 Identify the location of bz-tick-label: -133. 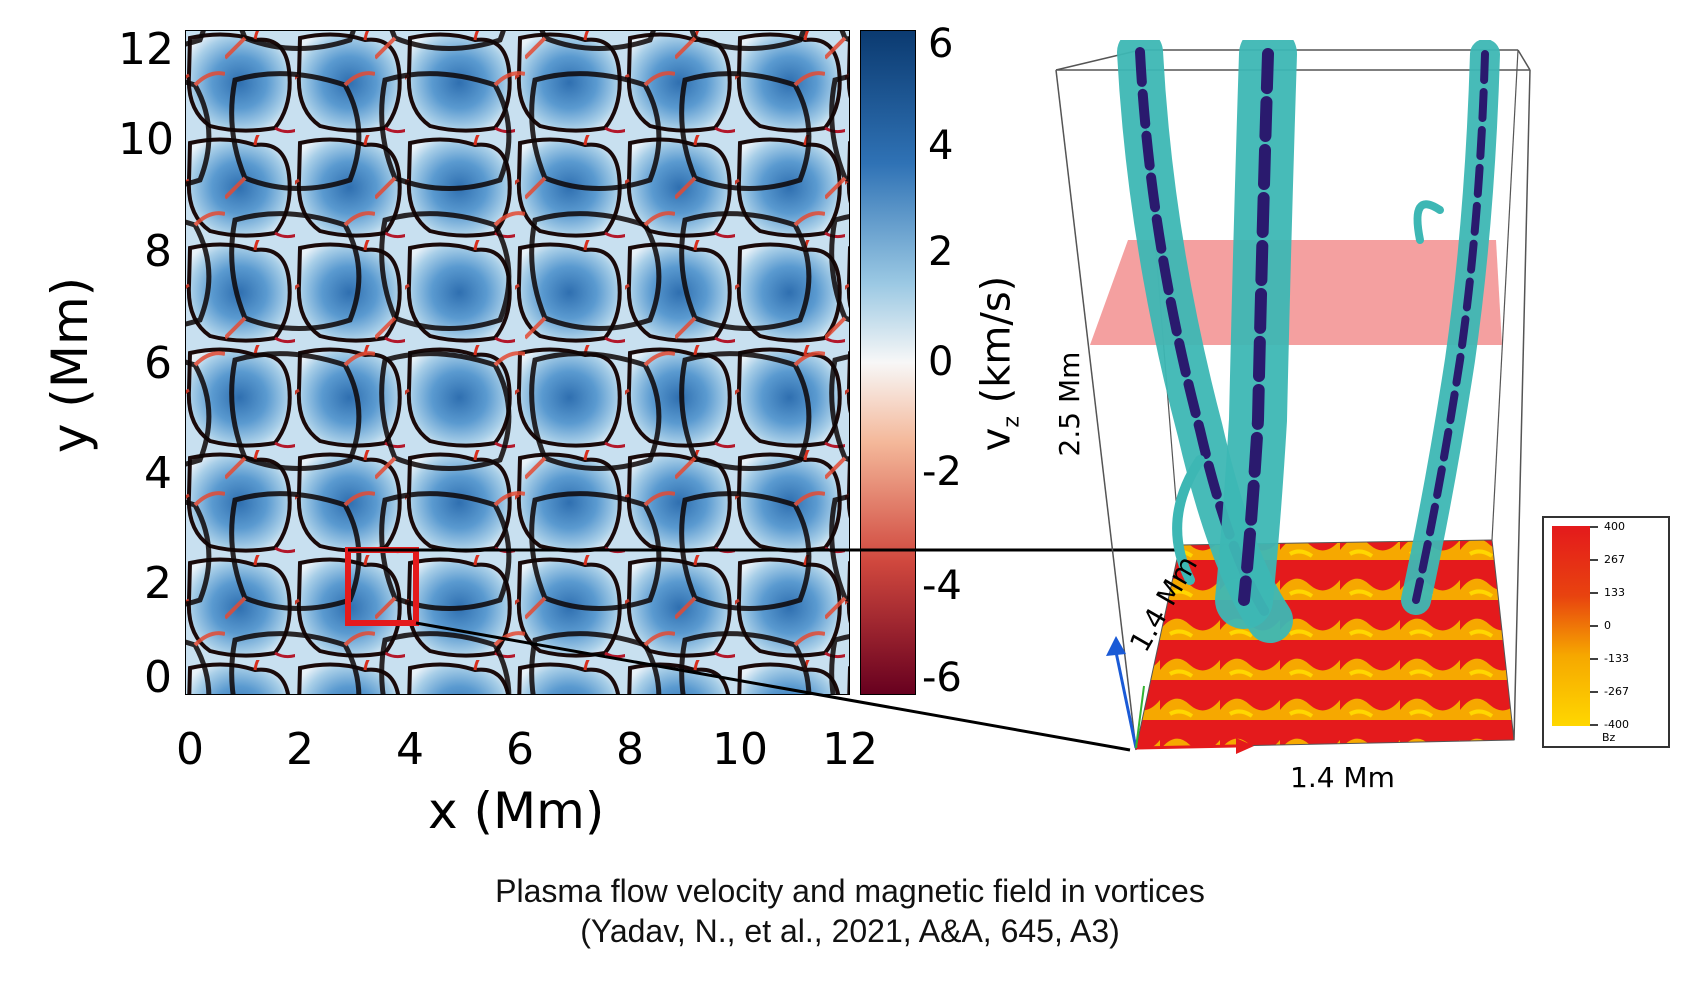
(1616, 658).